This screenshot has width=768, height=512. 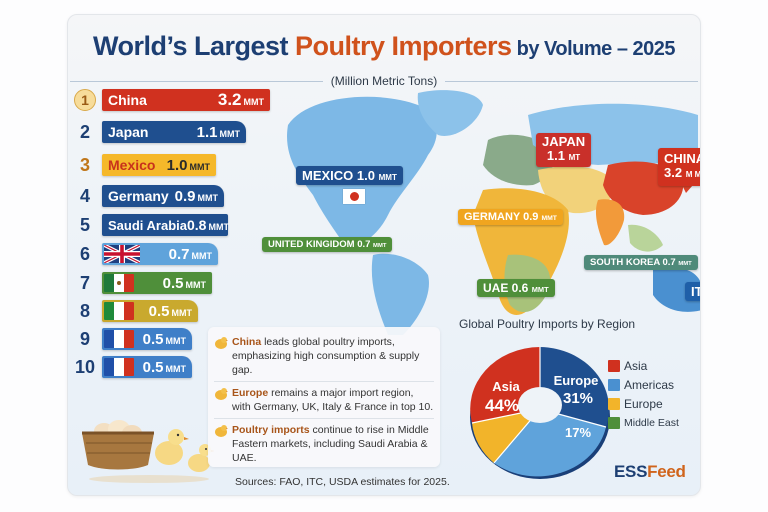 I want to click on rank-number: 1, so click(x=85, y=100).